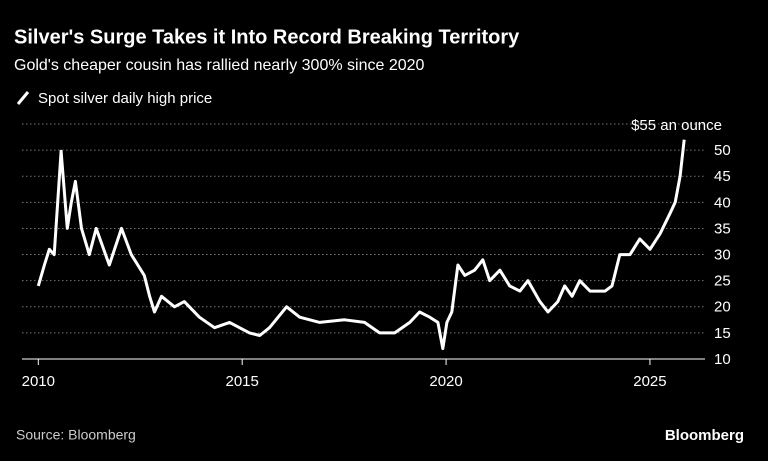 This screenshot has height=461, width=768. What do you see at coordinates (38, 381) in the screenshot?
I see `x-tick-label: 2010` at bounding box center [38, 381].